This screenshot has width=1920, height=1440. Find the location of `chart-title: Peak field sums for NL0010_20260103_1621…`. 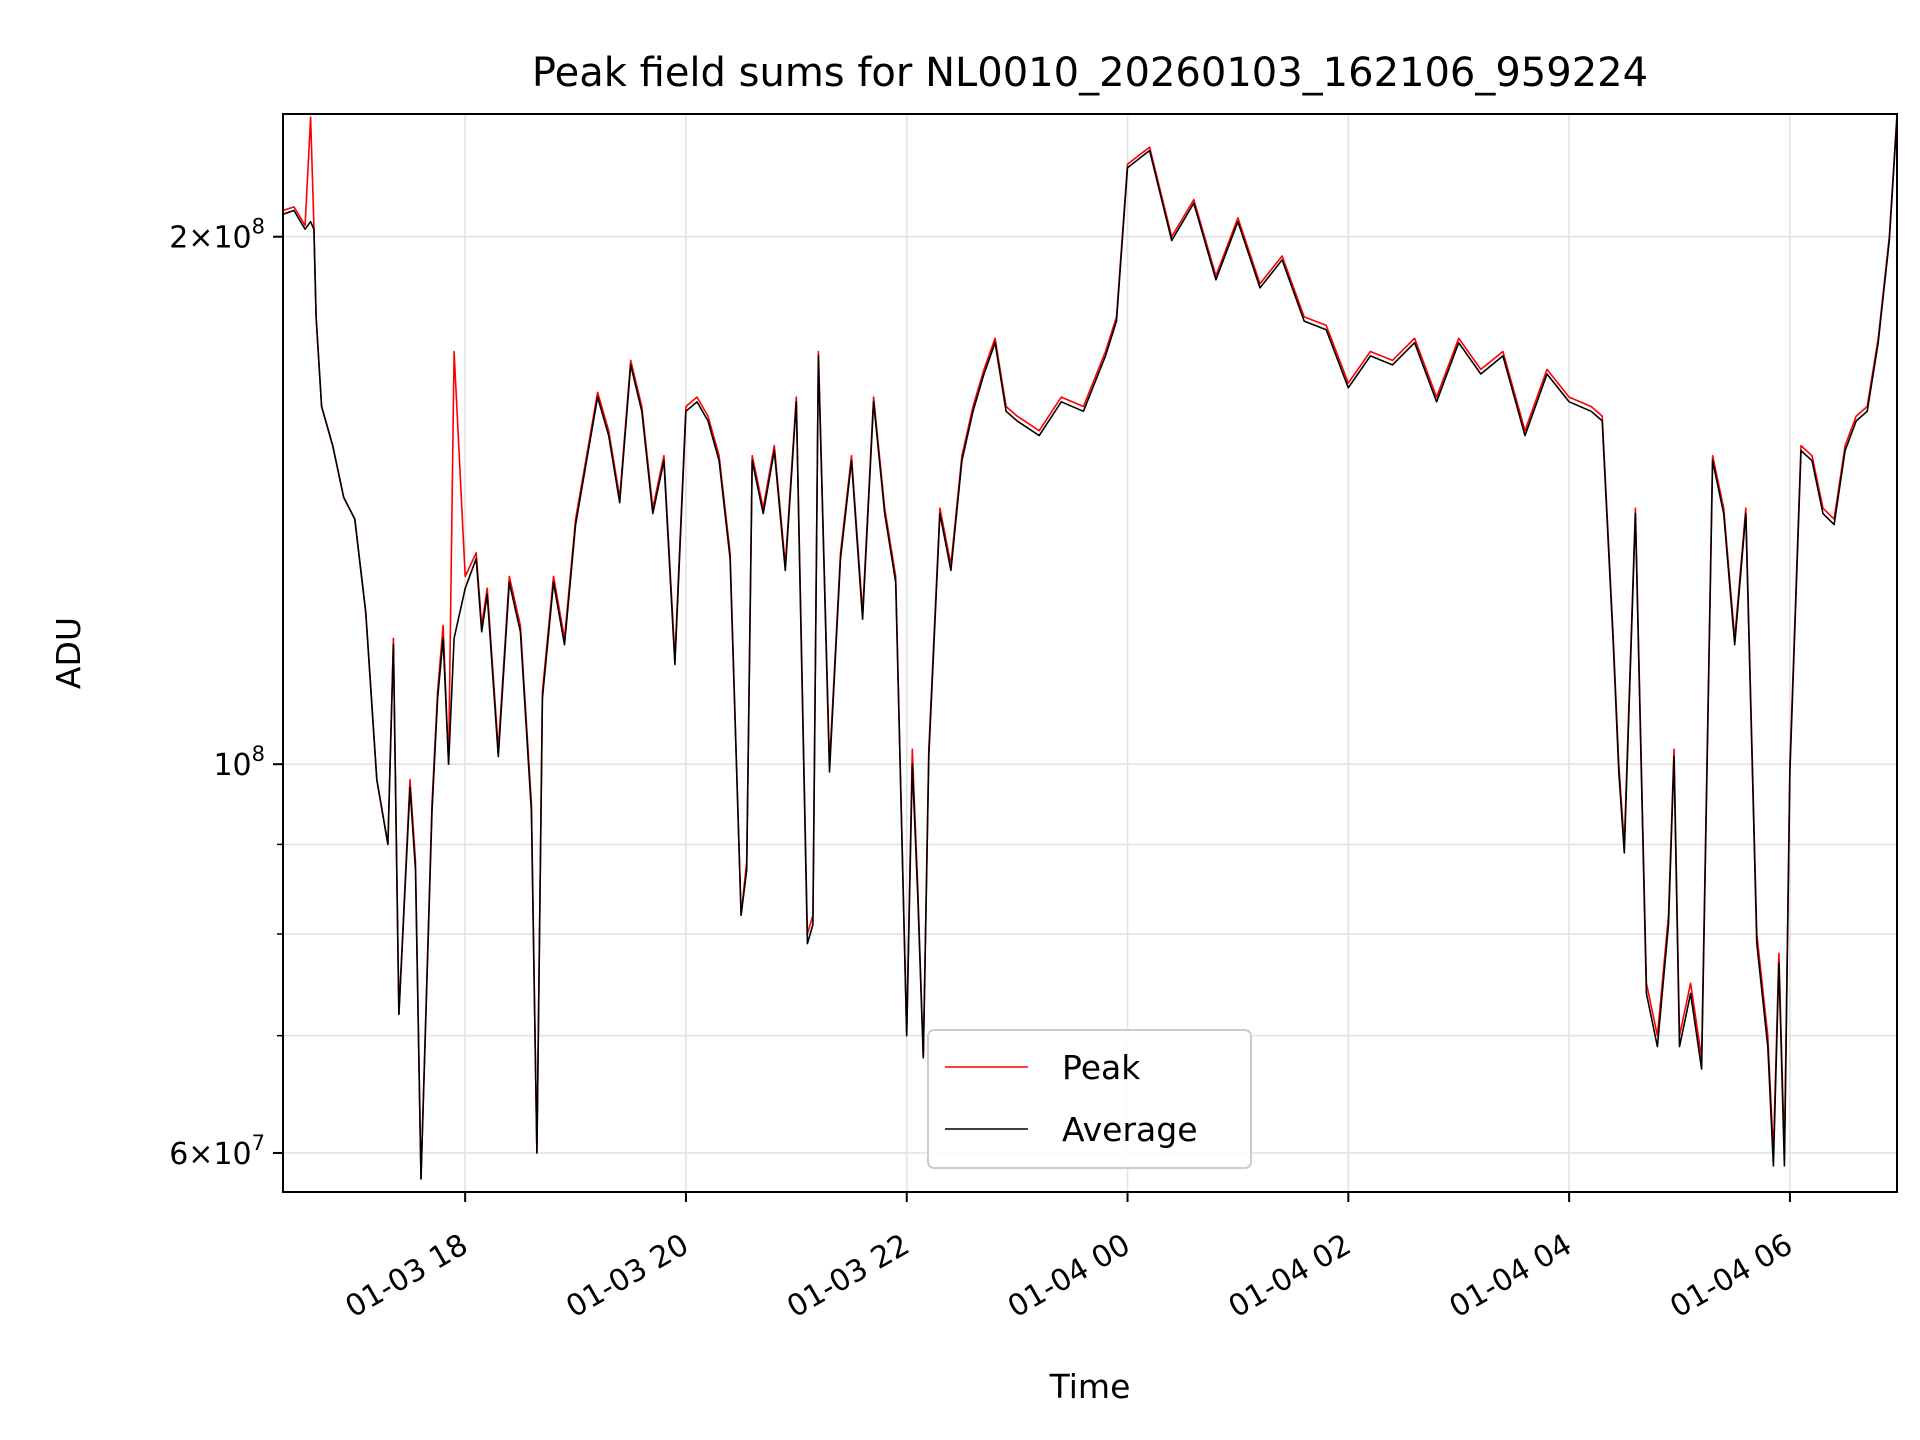

chart-title: Peak field sums for NL0010_20260103_1621… is located at coordinates (1090, 73).